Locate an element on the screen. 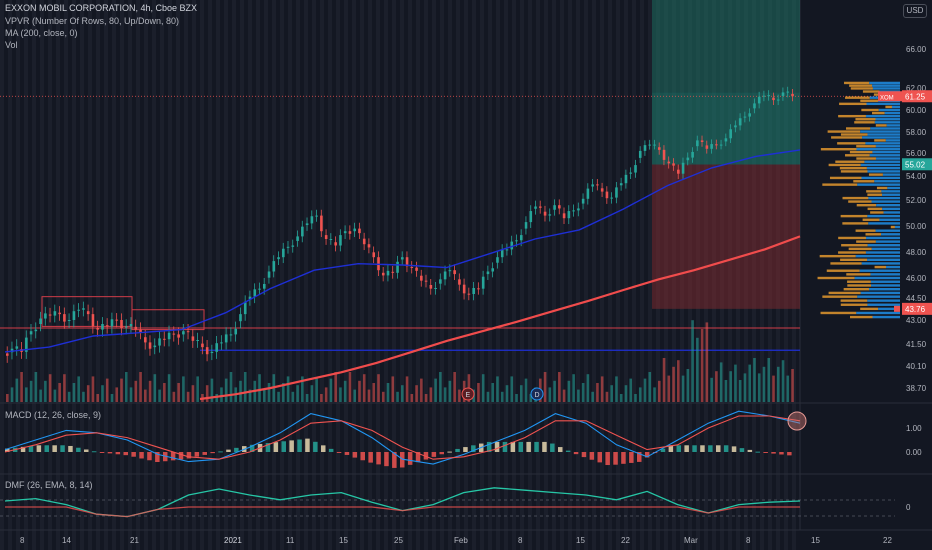  currency-badge: USD is located at coordinates (915, 11).